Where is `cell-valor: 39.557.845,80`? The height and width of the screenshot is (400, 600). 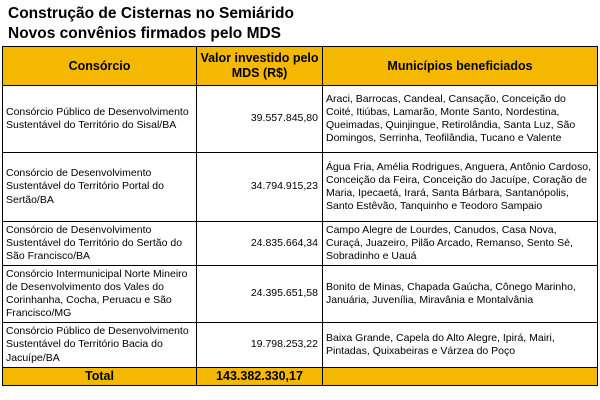 cell-valor: 39.557.845,80 is located at coordinates (259, 119).